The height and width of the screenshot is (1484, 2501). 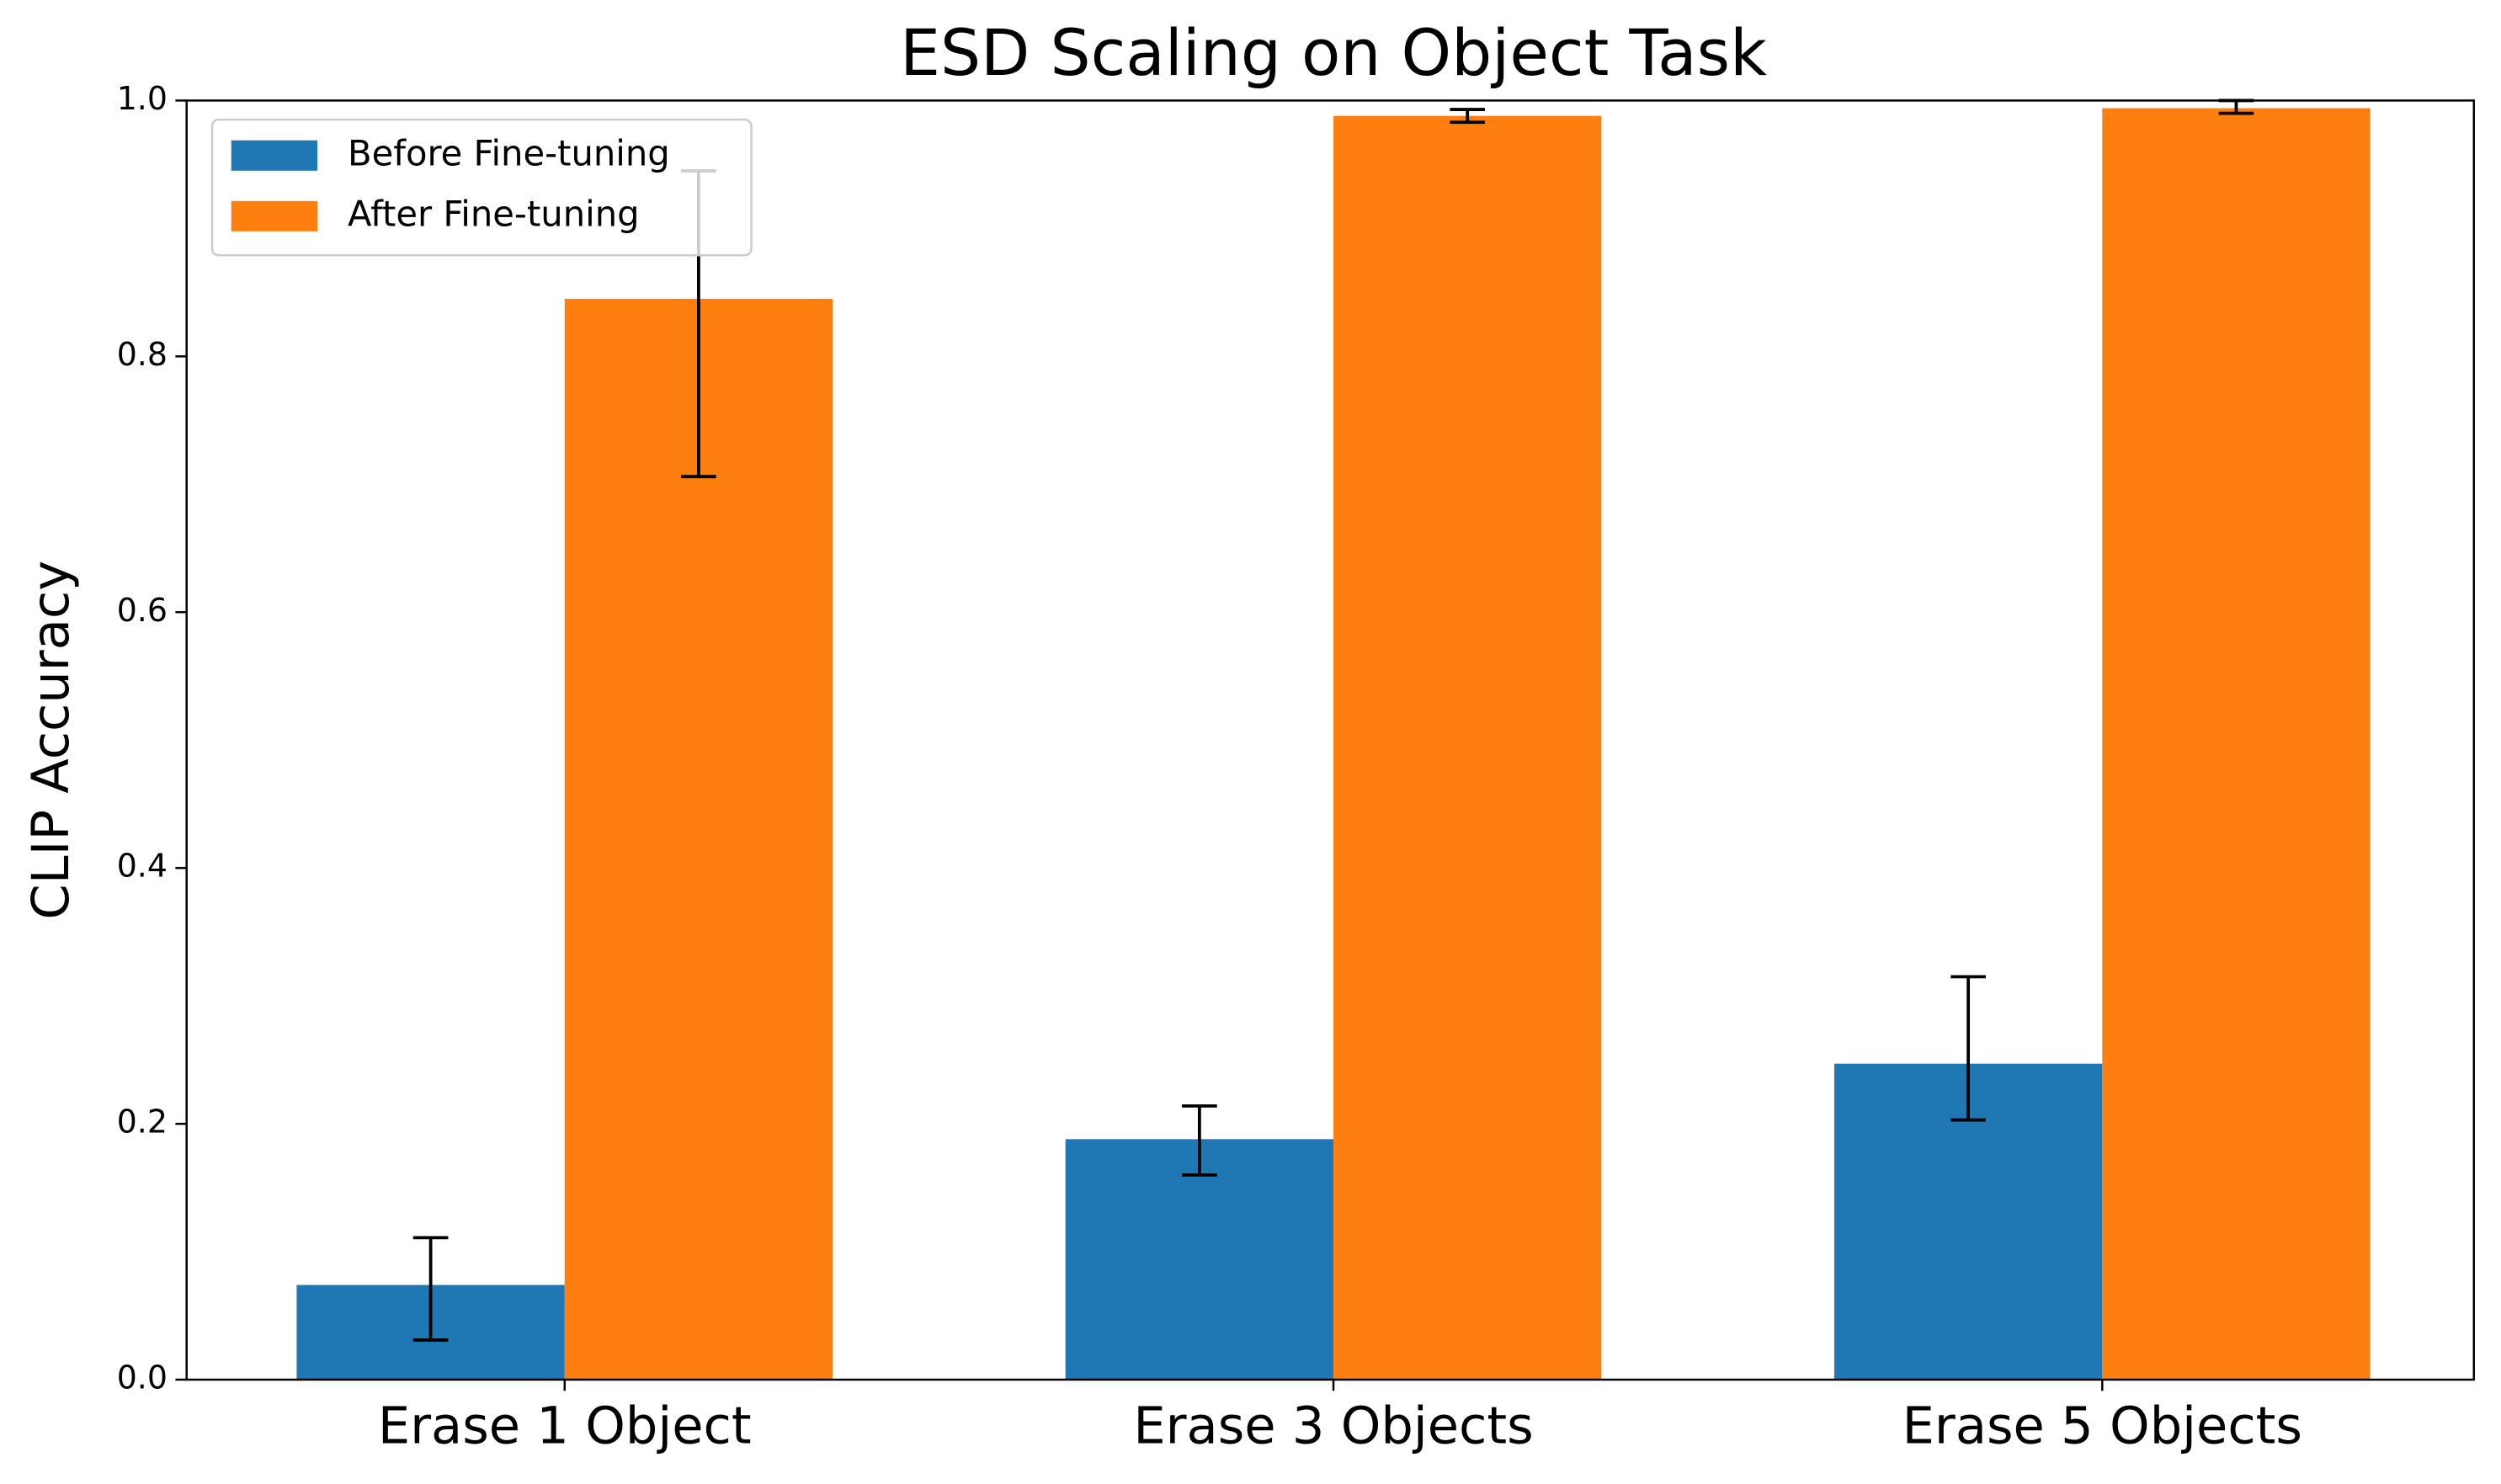 I want to click on chart-title: ESD Scaling on Object Task, so click(x=1333, y=53).